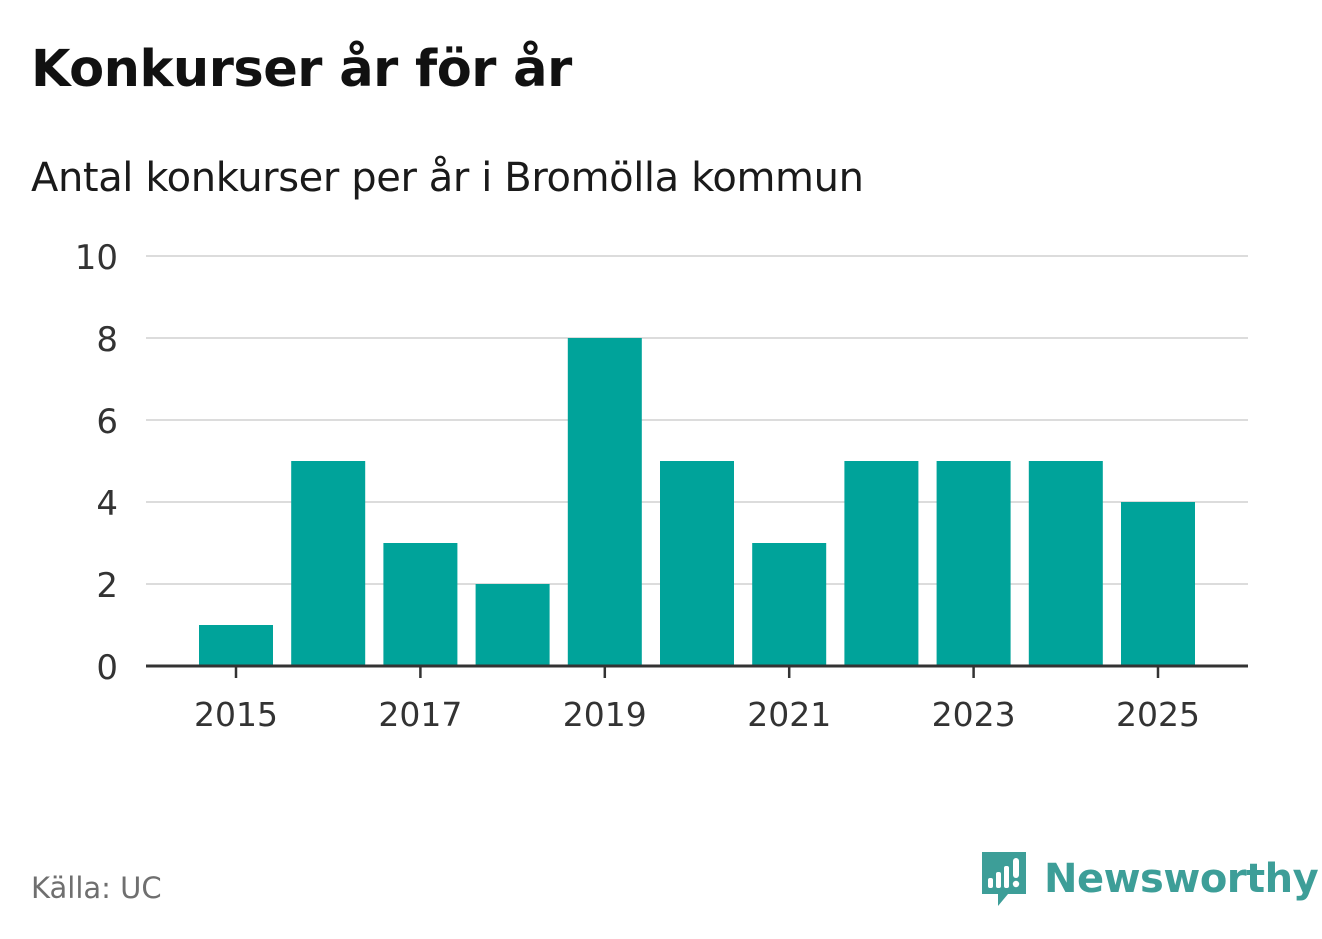 The height and width of the screenshot is (939, 1322). Describe the element at coordinates (301, 69) in the screenshot. I see `chart-title: Konkurser år för år` at that location.